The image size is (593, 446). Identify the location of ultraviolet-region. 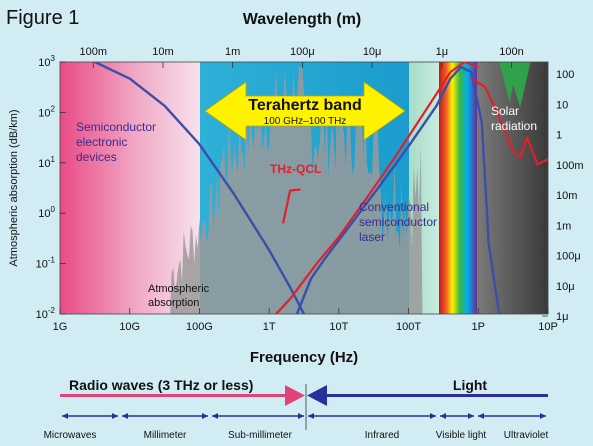
(512, 188).